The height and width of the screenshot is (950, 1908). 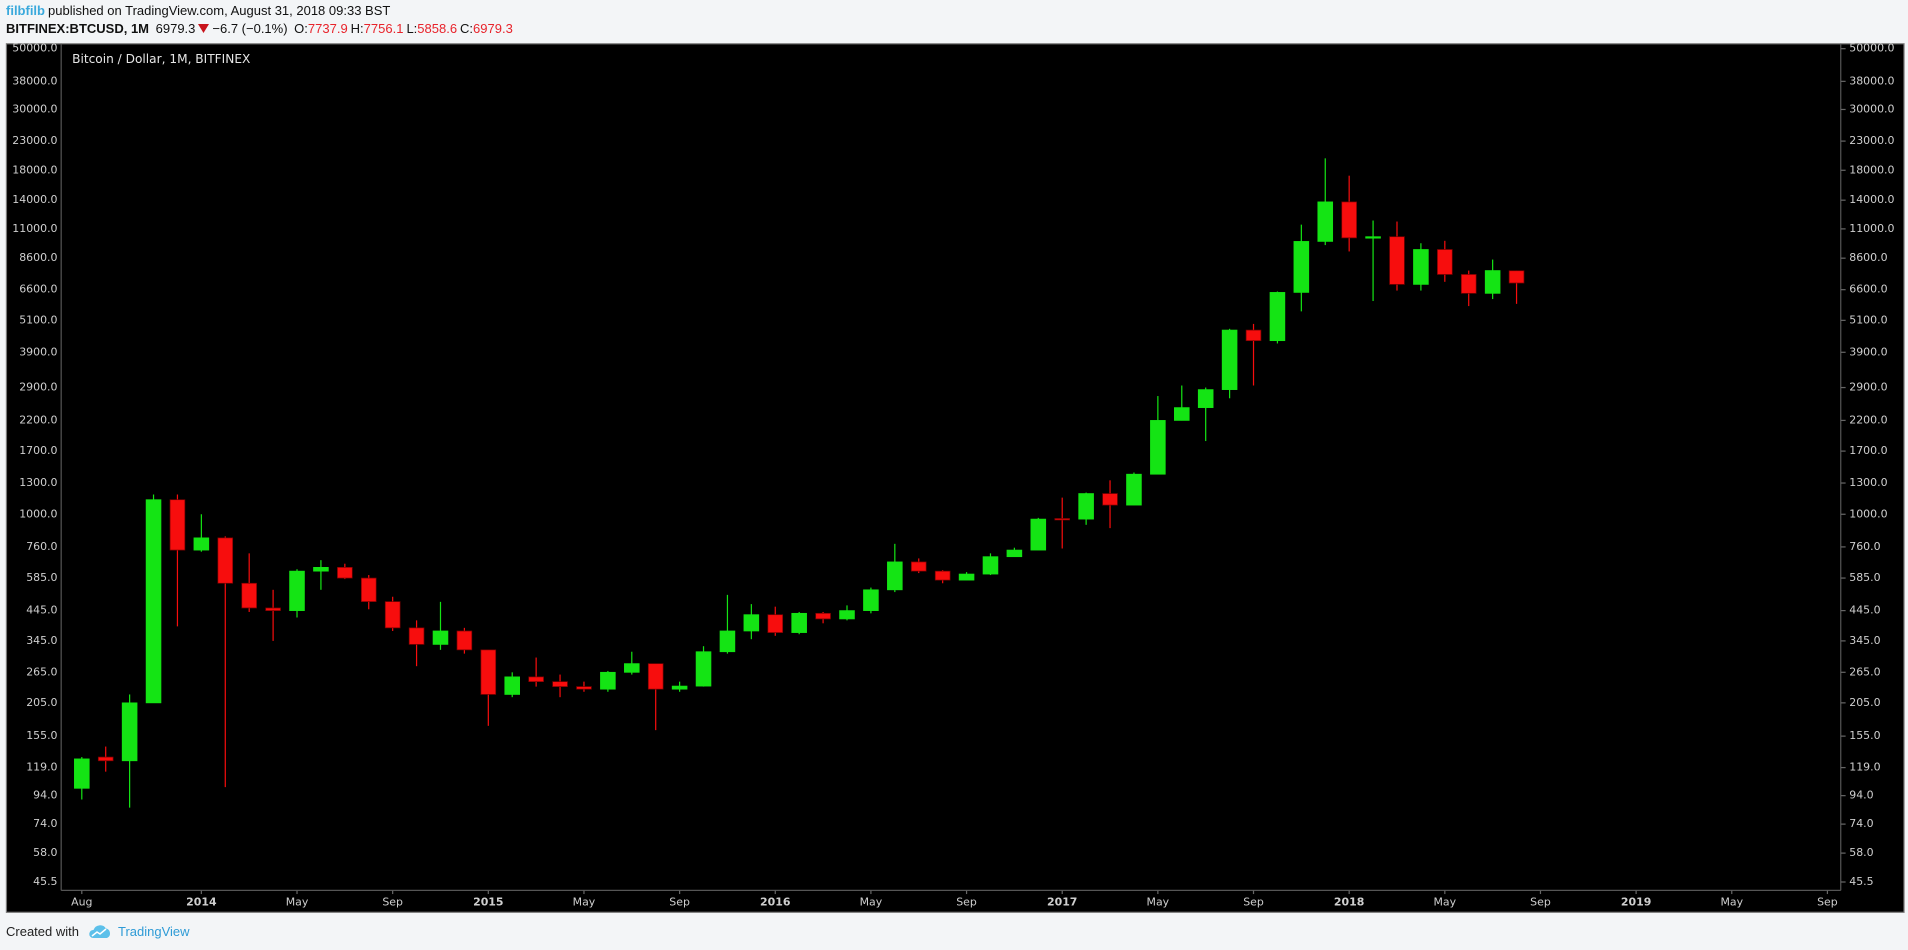 I want to click on ohlc: O:7737.9 H:7756.1 L:5858.6 C:6979.3, so click(x=405, y=28).